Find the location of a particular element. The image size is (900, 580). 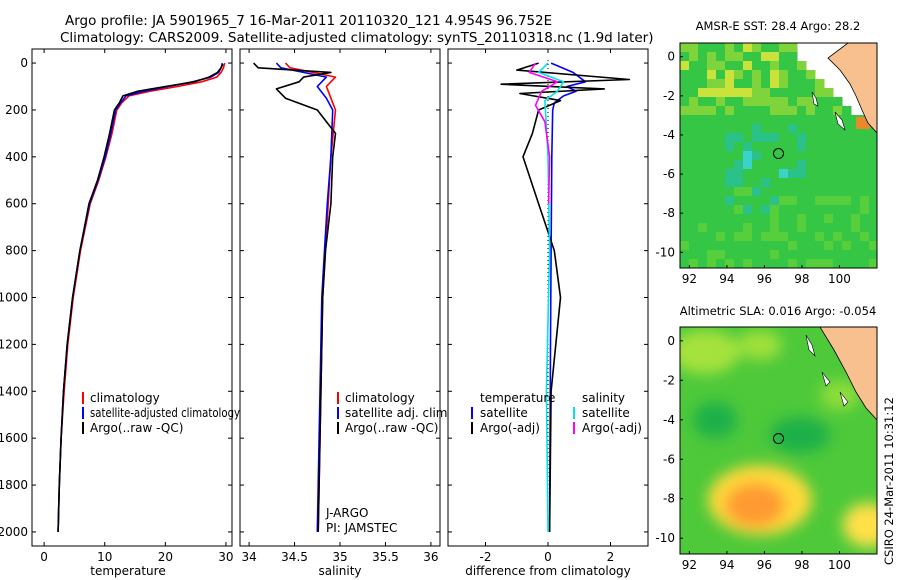

program-label: J-ARGO is located at coordinates (346, 513).